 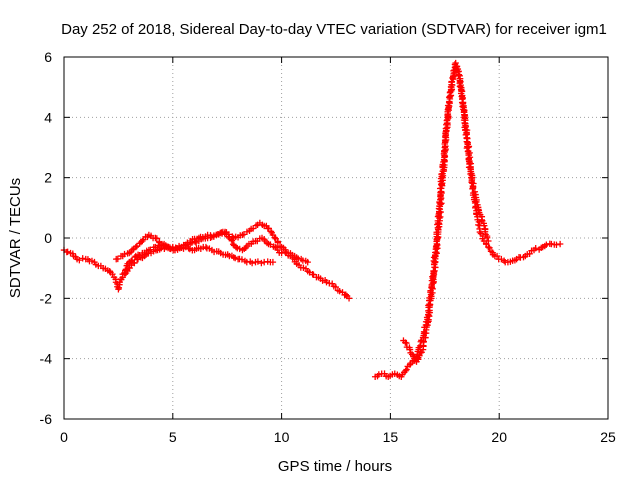 I want to click on x-tick-label: 10, so click(x=282, y=437).